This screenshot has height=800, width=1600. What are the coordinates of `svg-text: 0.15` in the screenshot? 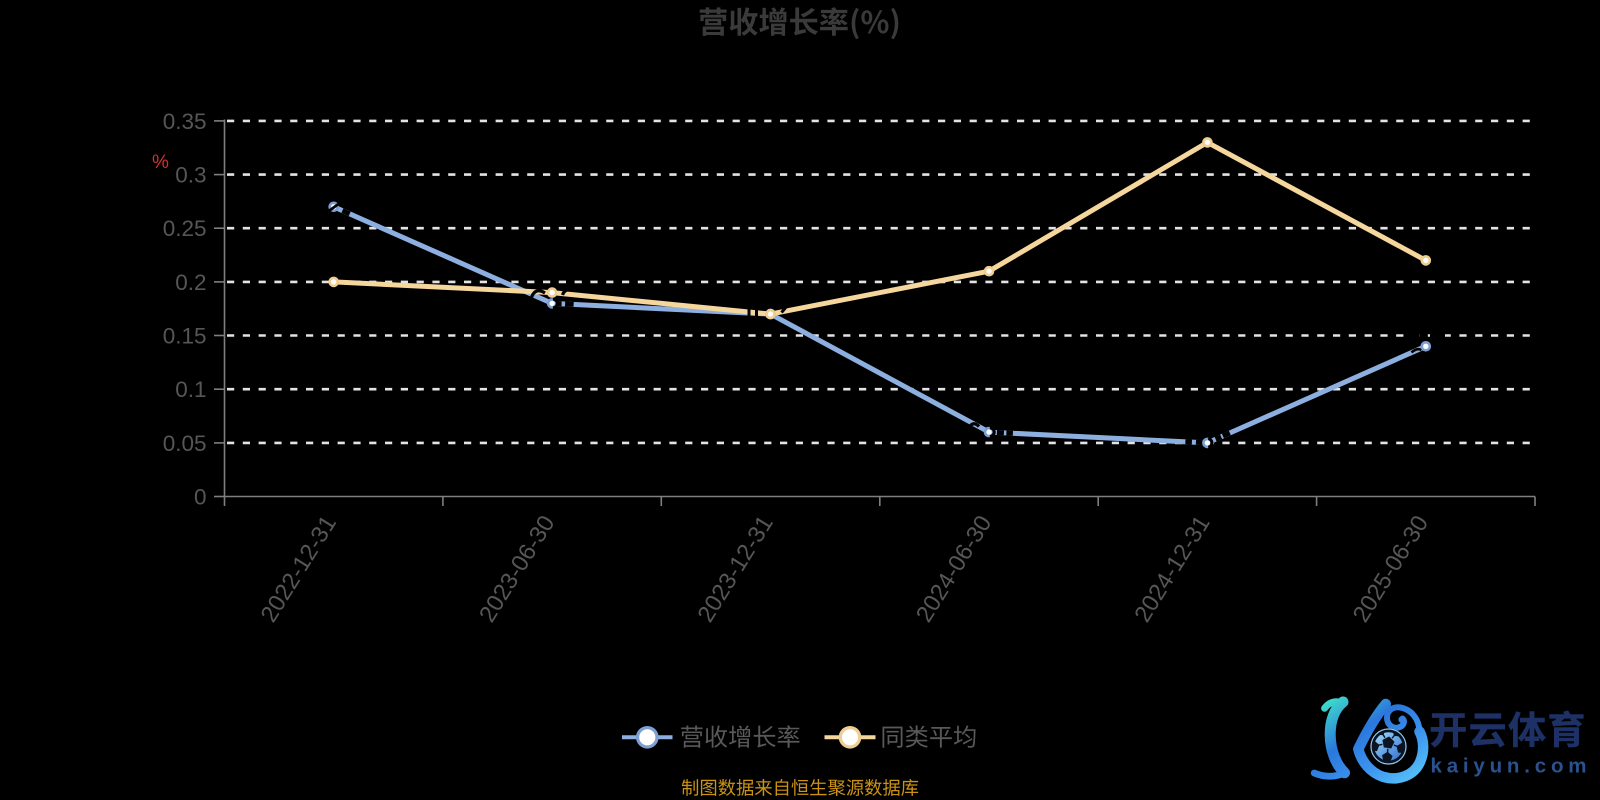 It's located at (185, 336).